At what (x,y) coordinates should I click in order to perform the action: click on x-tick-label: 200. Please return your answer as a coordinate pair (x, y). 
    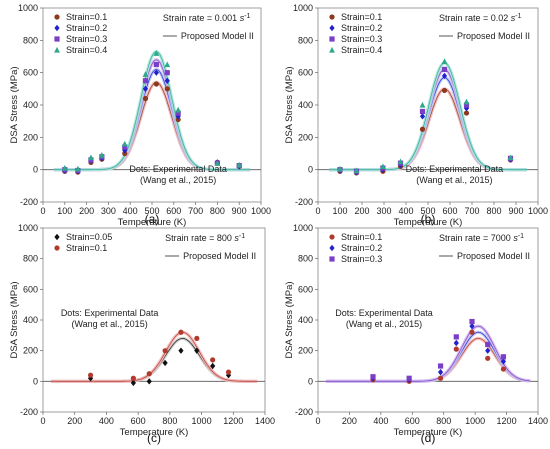
    Looking at the image, I should click on (349, 421).